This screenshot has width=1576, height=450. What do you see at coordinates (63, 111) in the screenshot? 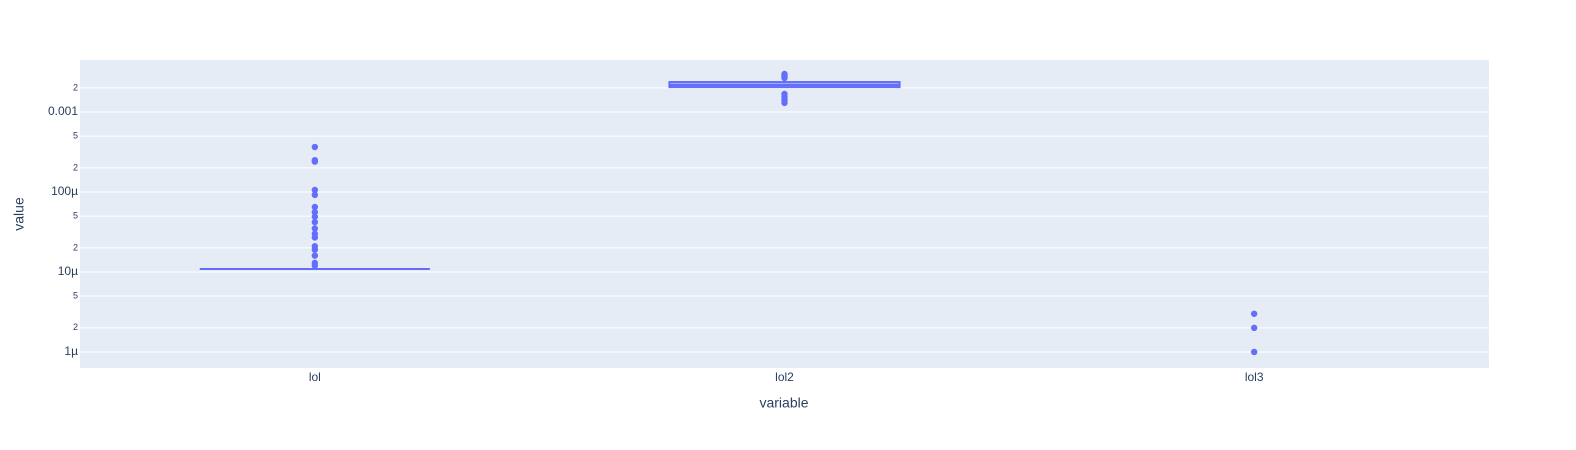
I see `y-tick-label: 0.001` at bounding box center [63, 111].